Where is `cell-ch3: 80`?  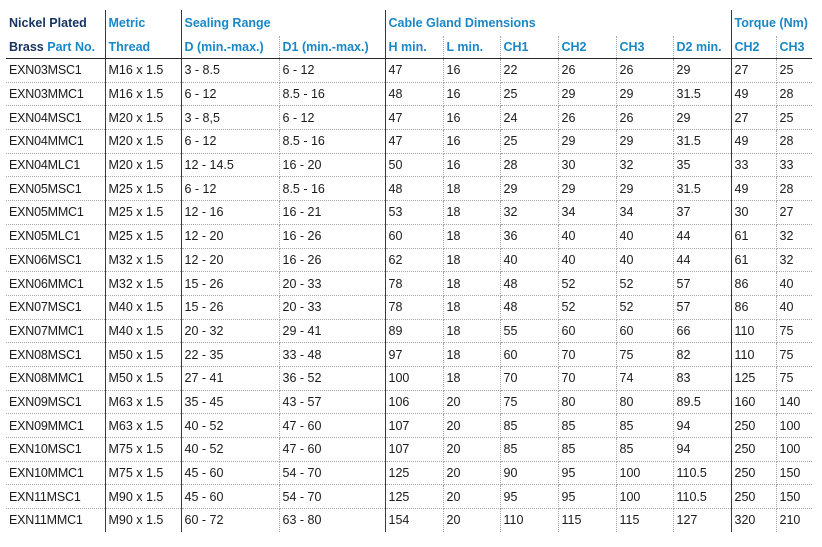 cell-ch3: 80 is located at coordinates (645, 402).